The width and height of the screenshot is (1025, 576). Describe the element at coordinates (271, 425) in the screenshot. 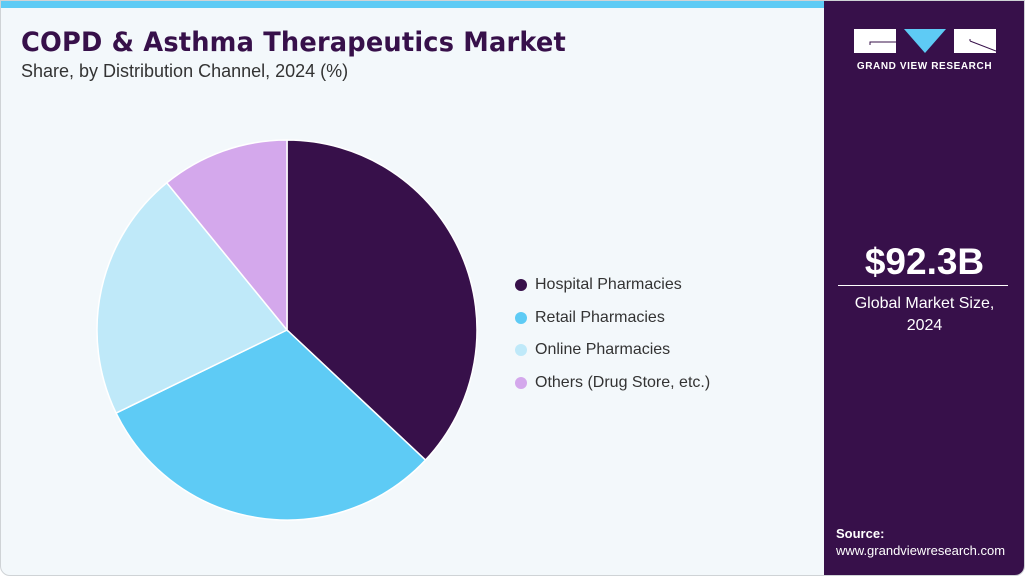

I see `pie-slice-retail-pharmacies` at that location.